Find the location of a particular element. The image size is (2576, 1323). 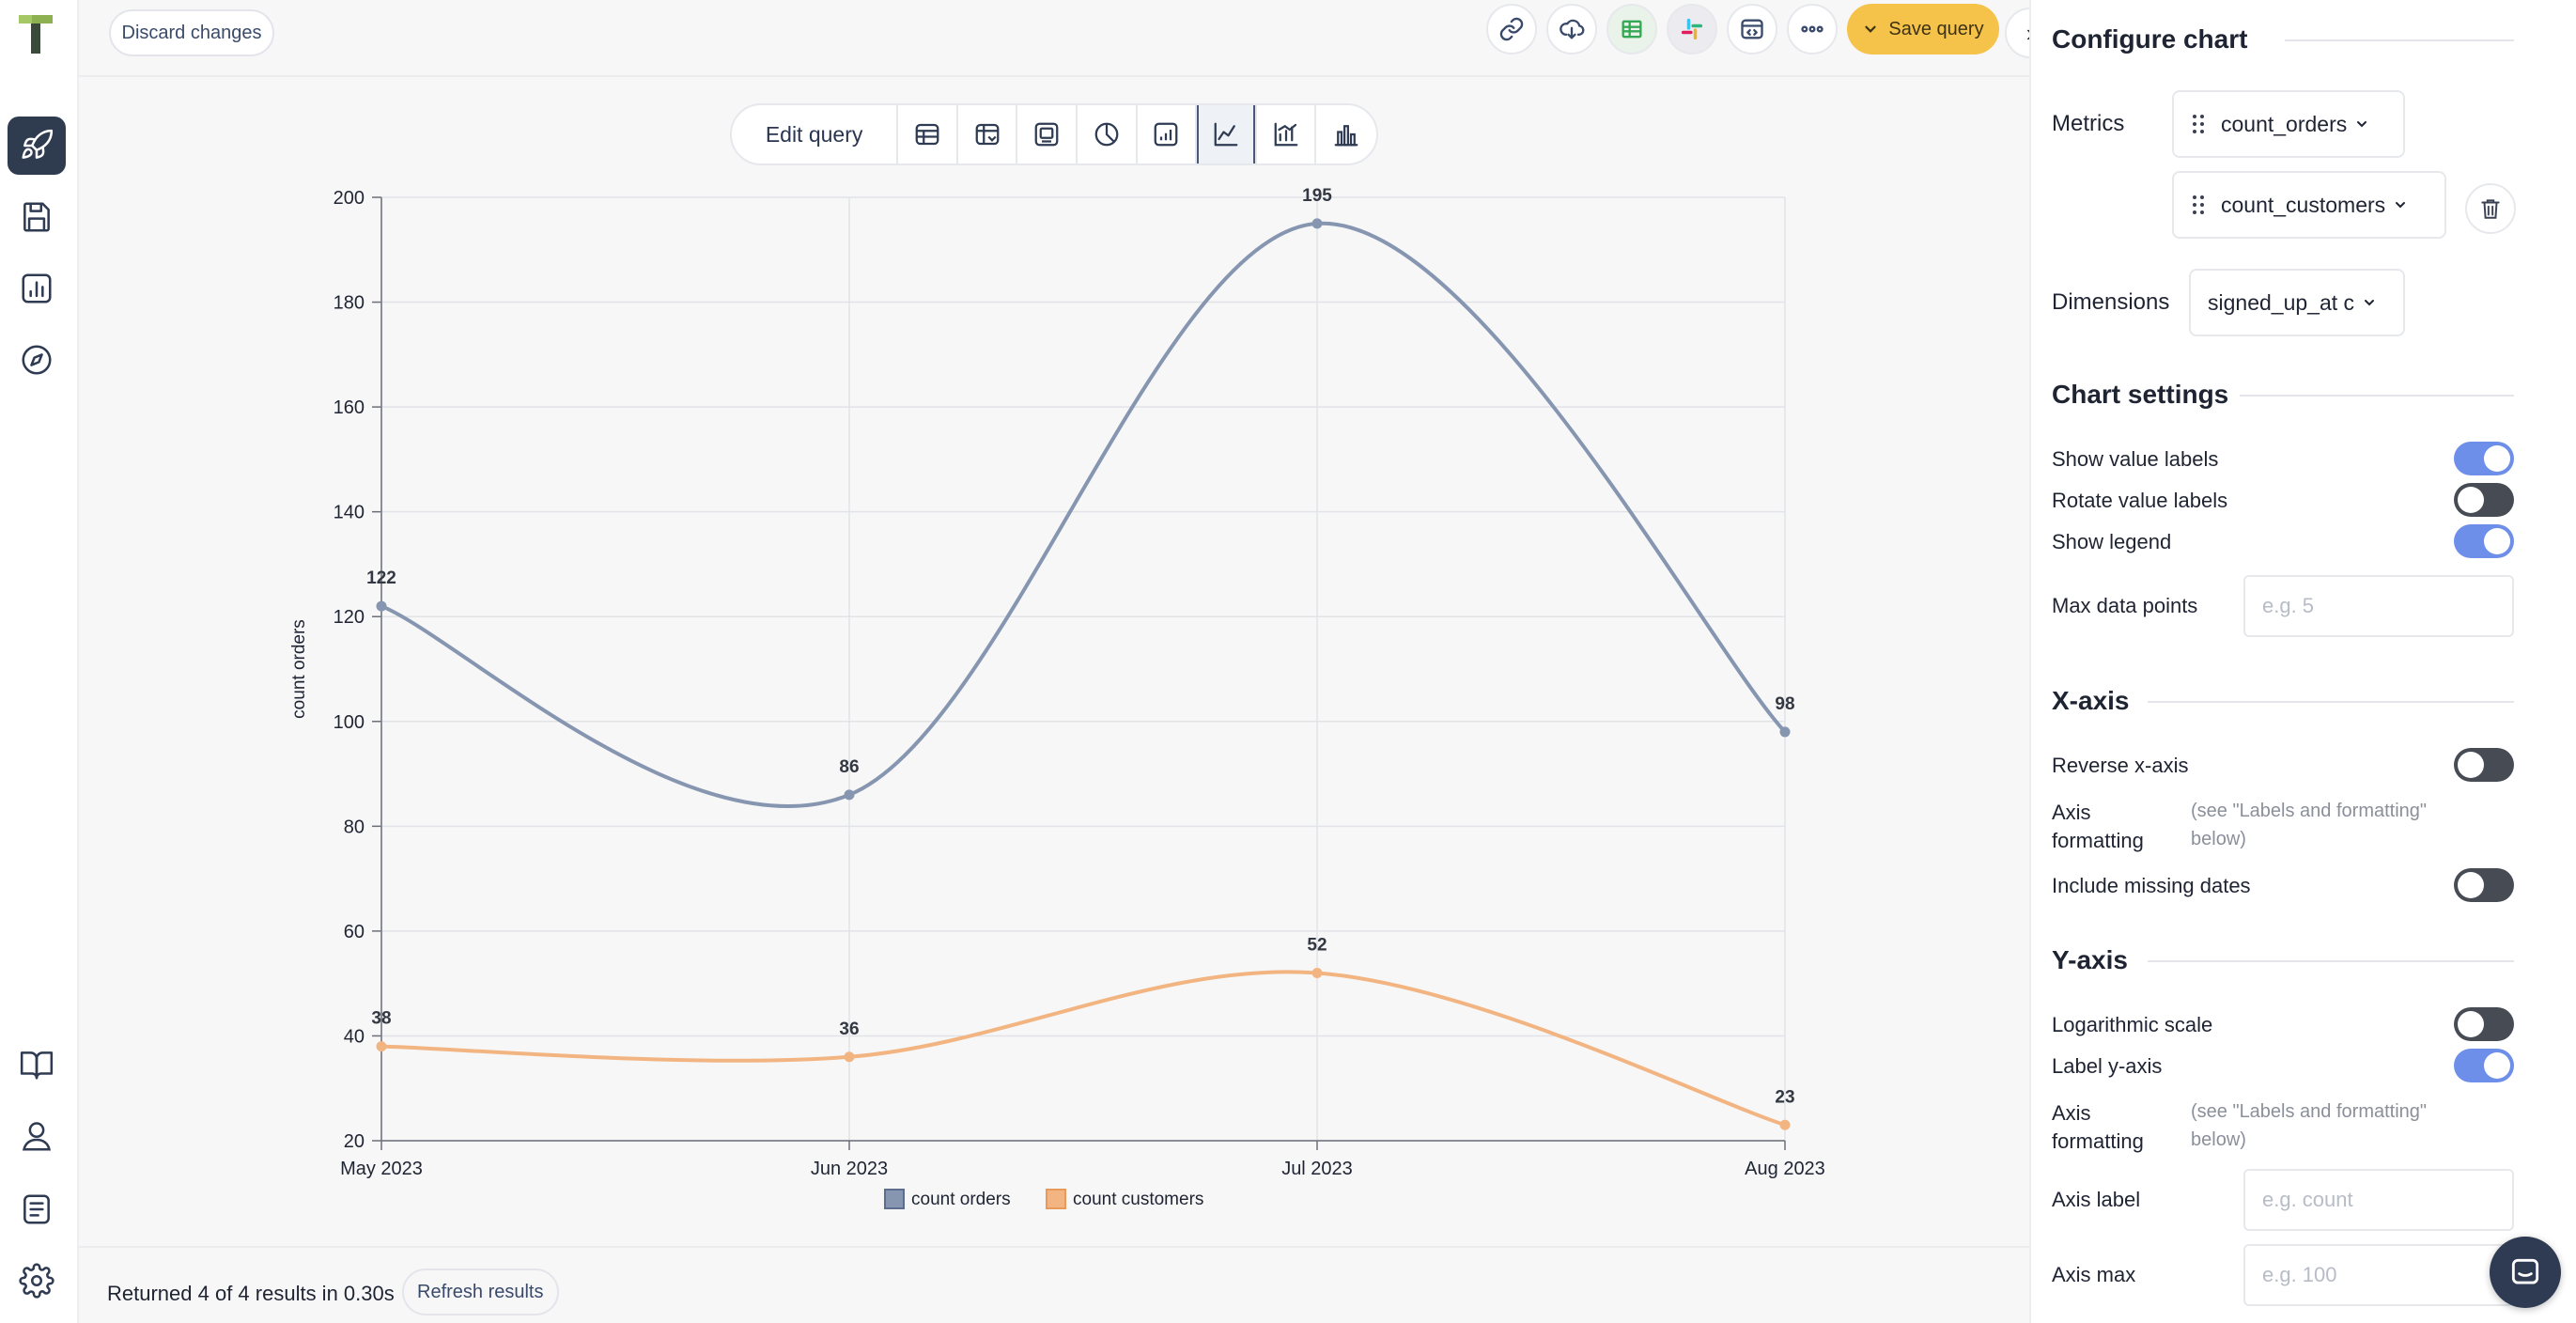

trash-icon is located at coordinates (2490, 209).